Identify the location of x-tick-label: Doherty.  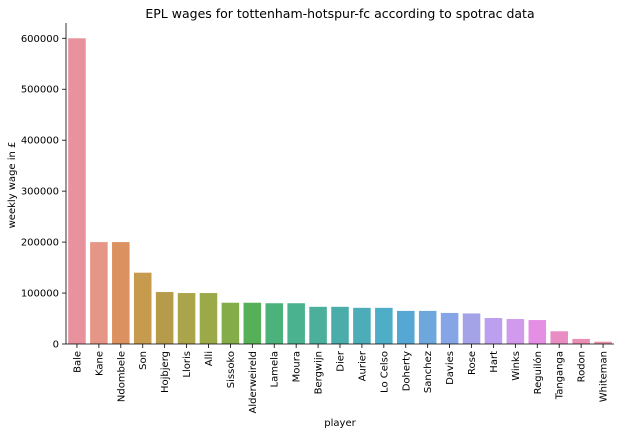
(406, 371).